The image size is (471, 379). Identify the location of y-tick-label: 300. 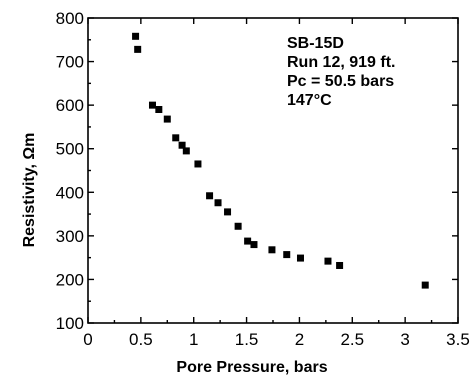
(70, 236).